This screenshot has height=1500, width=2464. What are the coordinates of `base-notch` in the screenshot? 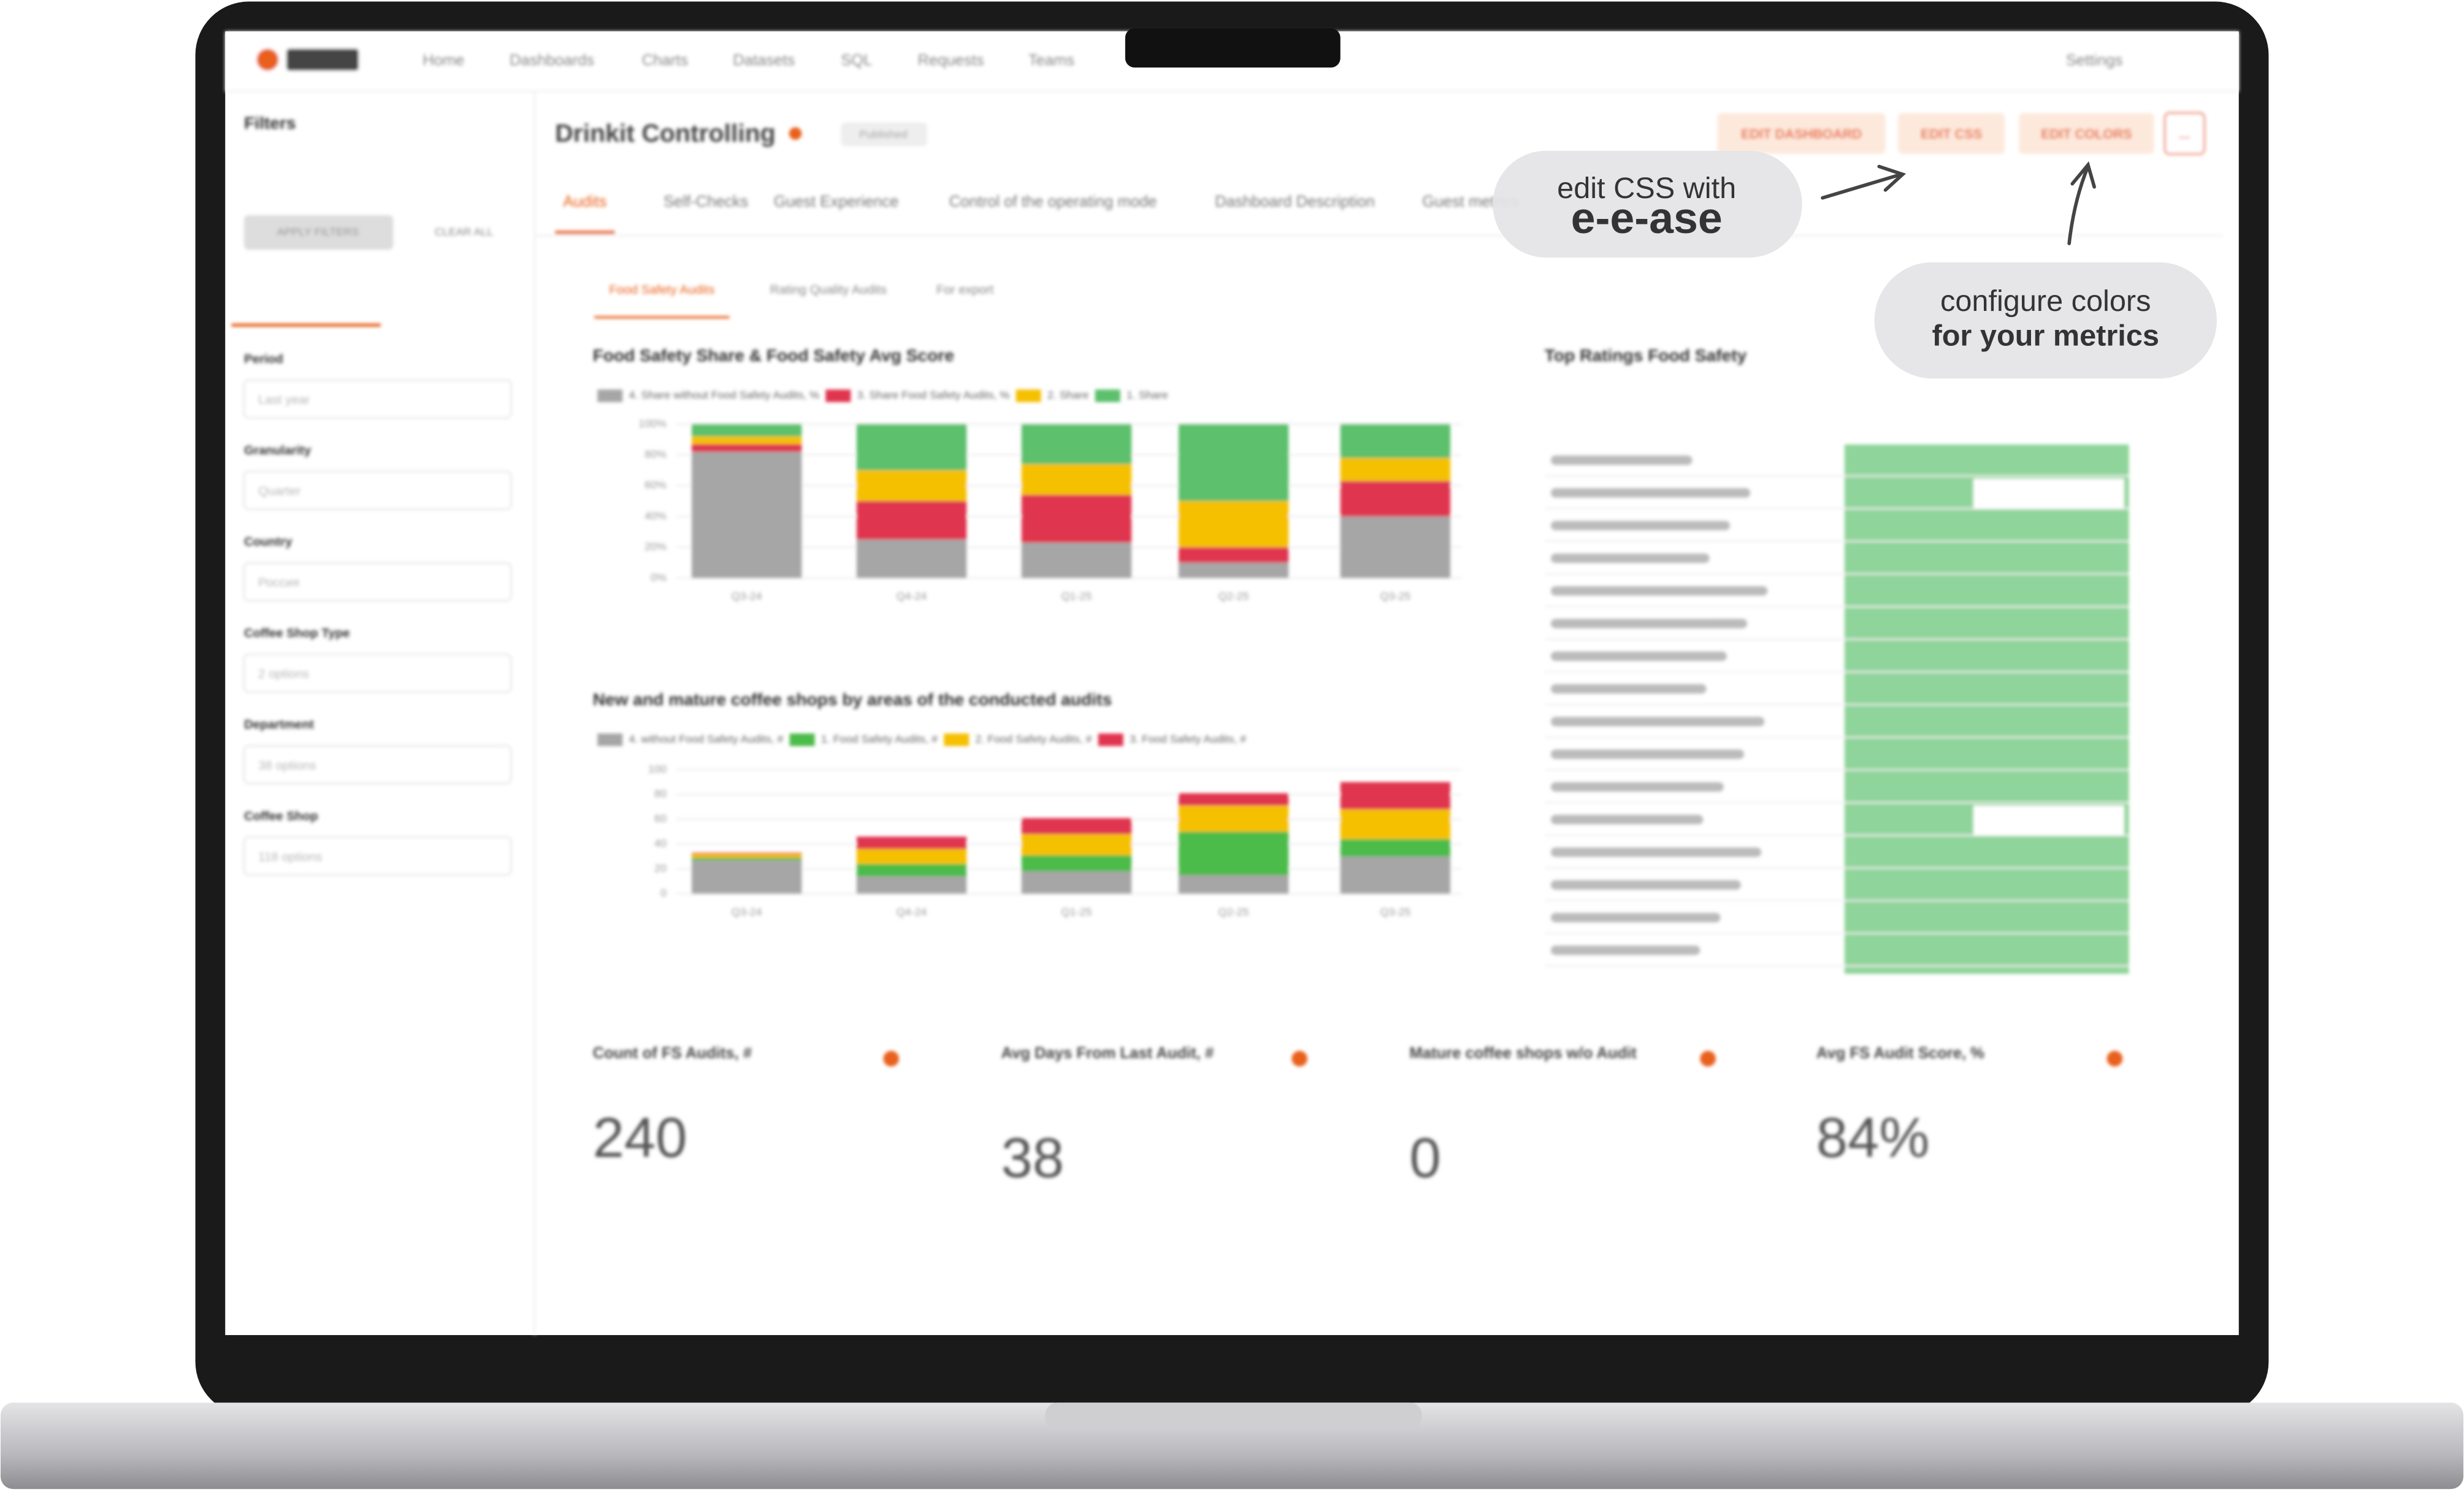 It's located at (1233, 1416).